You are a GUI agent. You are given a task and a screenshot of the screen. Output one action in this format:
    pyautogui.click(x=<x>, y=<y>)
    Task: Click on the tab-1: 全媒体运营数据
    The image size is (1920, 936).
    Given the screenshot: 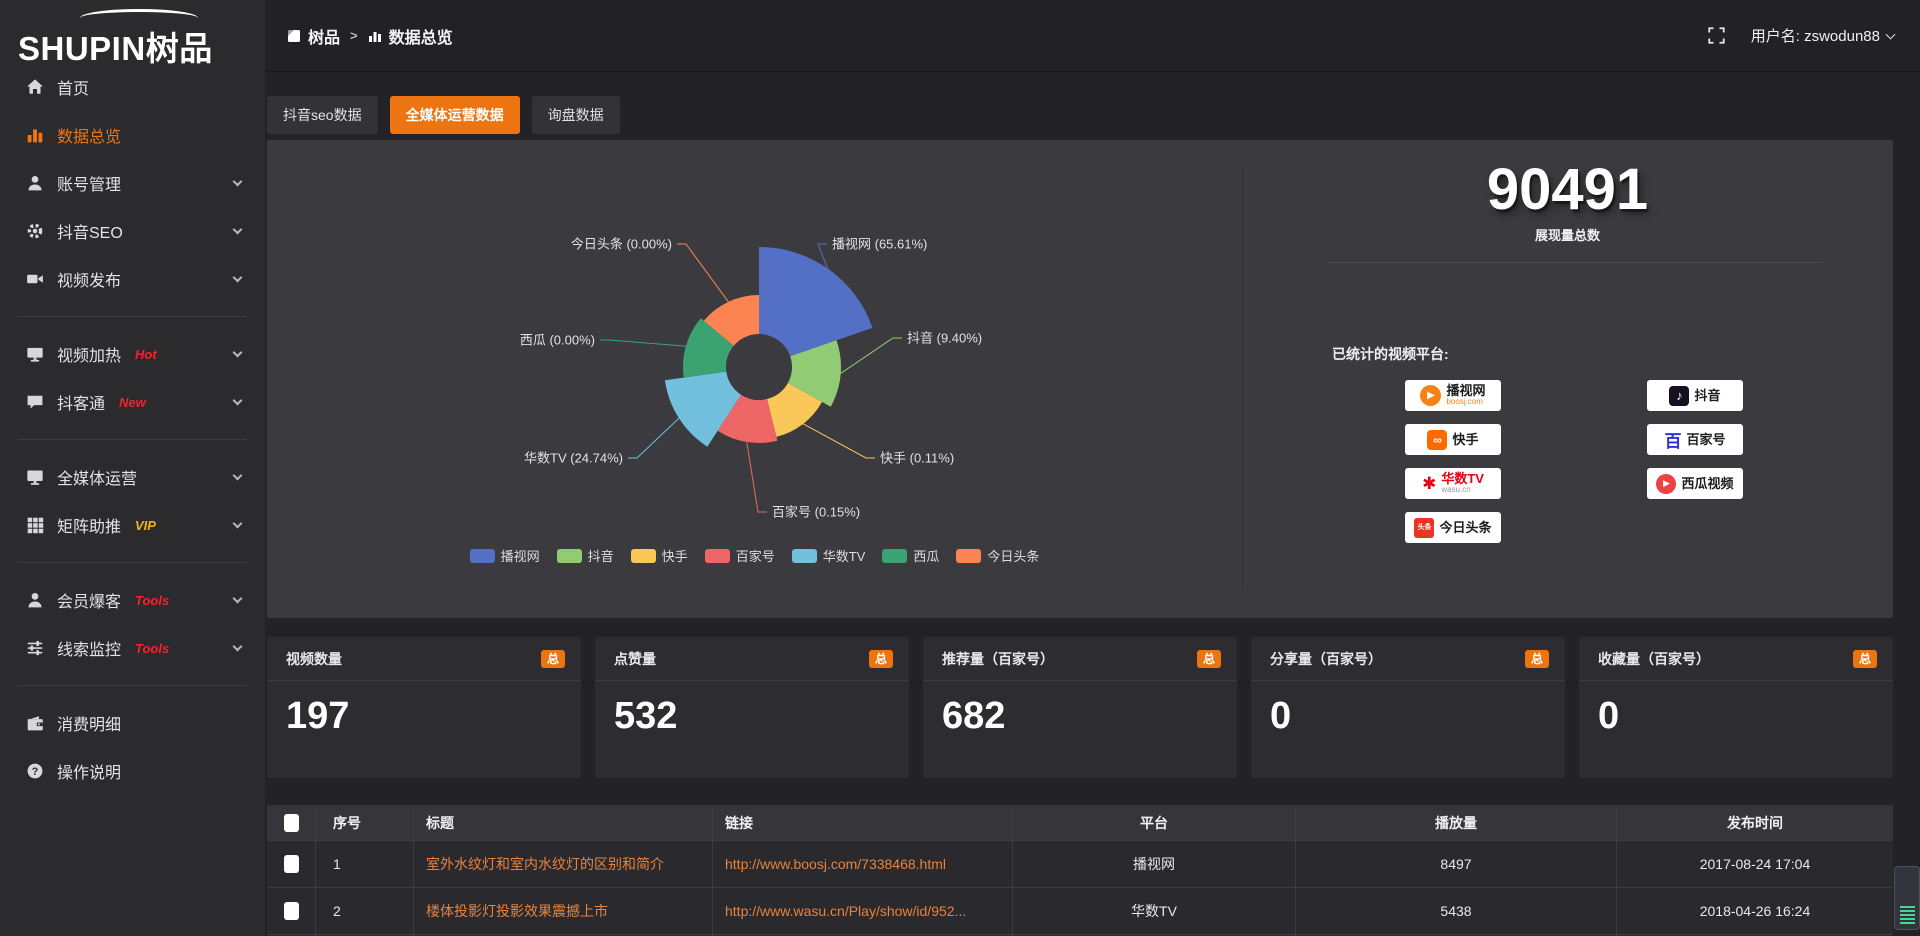 What is the action you would take?
    pyautogui.click(x=454, y=115)
    